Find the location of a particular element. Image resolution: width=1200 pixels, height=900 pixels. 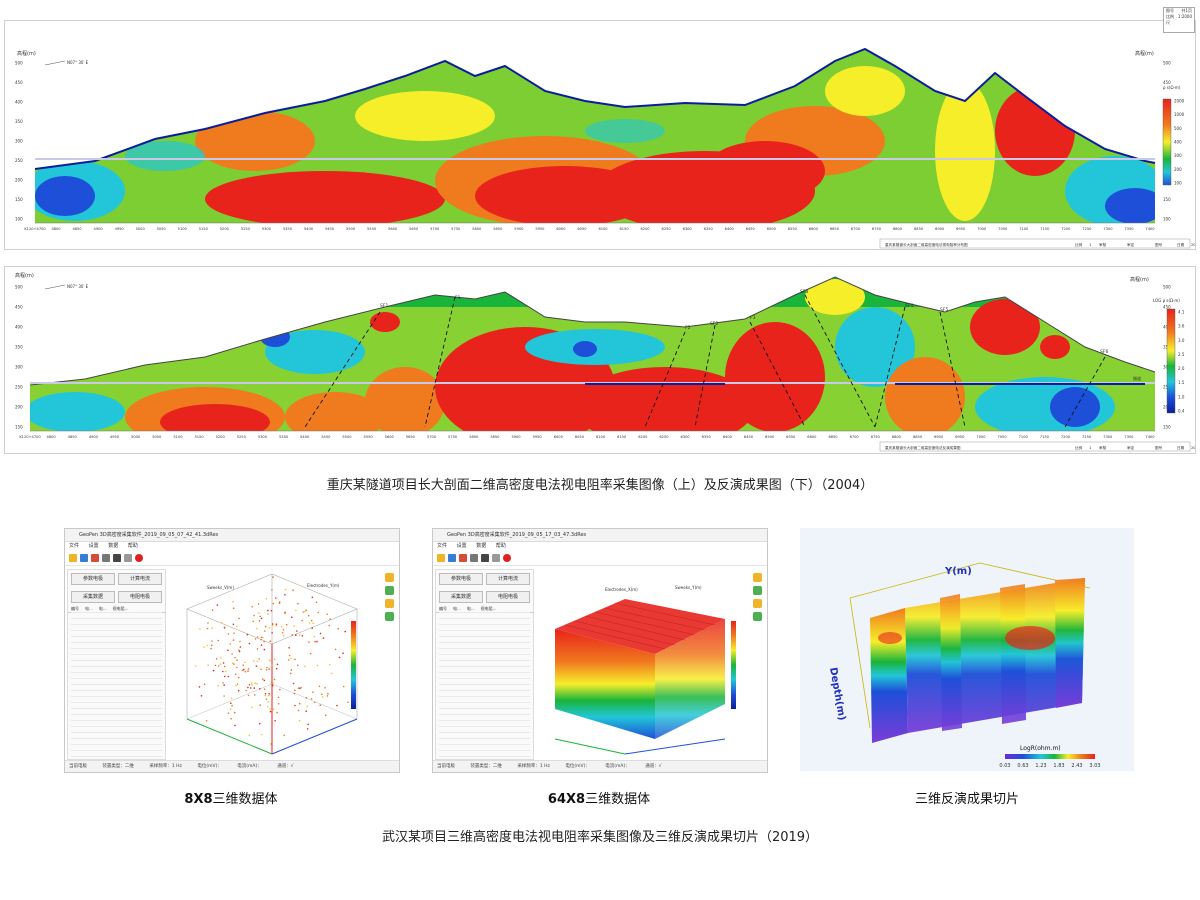

x-tick-label: 5650 is located at coordinates (411, 437).